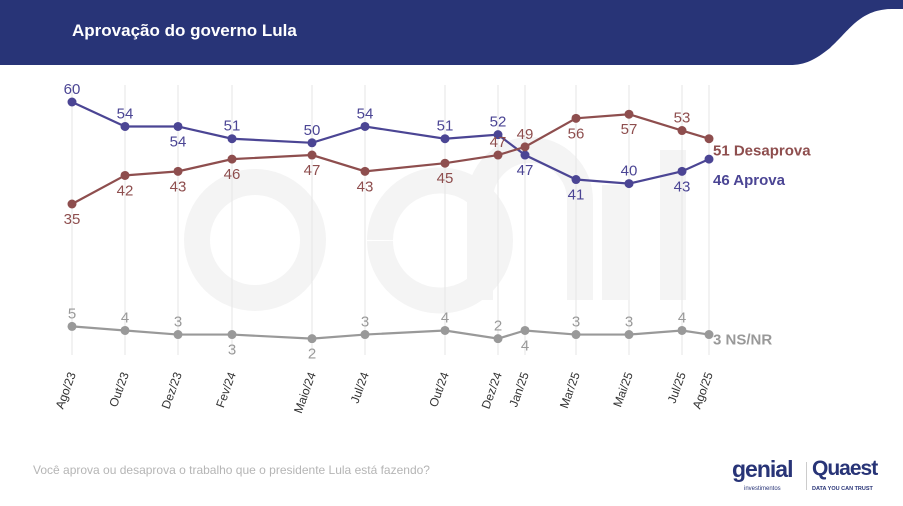 This screenshot has width=903, height=506. I want to click on x-tick-label: Ago/25, so click(703, 390).